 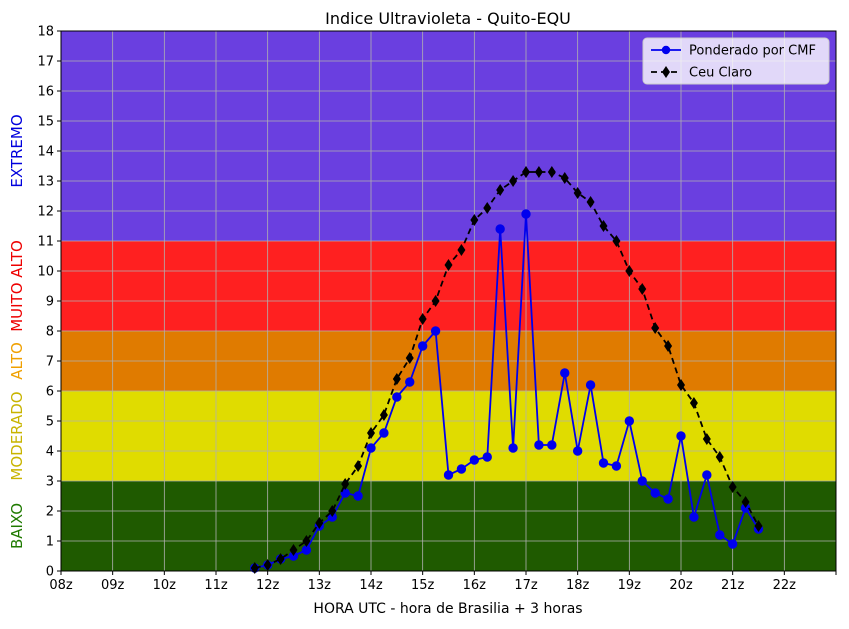 What do you see at coordinates (50, 482) in the screenshot?
I see `y-tick-label: 3` at bounding box center [50, 482].